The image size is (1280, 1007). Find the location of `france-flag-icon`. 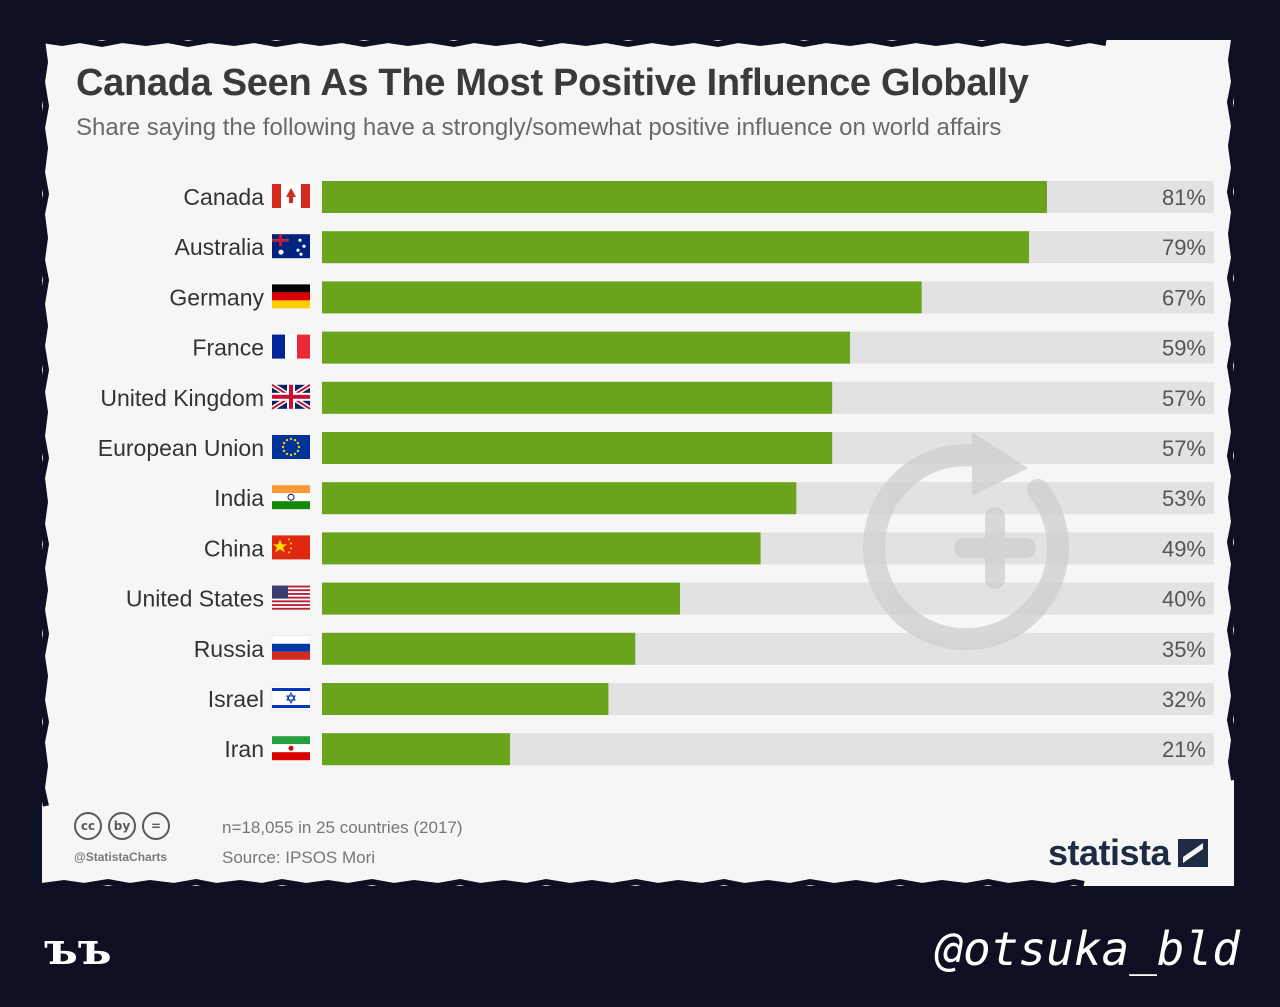

france-flag-icon is located at coordinates (291, 346).